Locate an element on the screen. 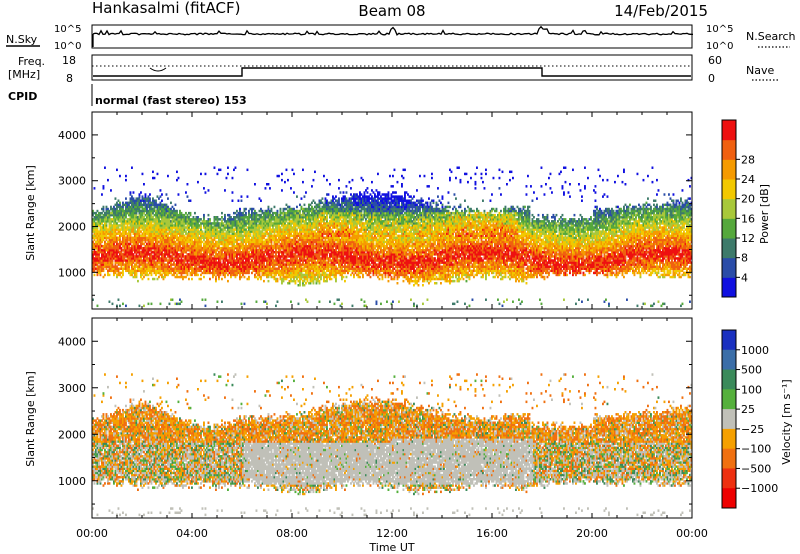 Image resolution: width=800 pixels, height=554 pixels. colorbar-tick-label: 16 is located at coordinates (748, 218).